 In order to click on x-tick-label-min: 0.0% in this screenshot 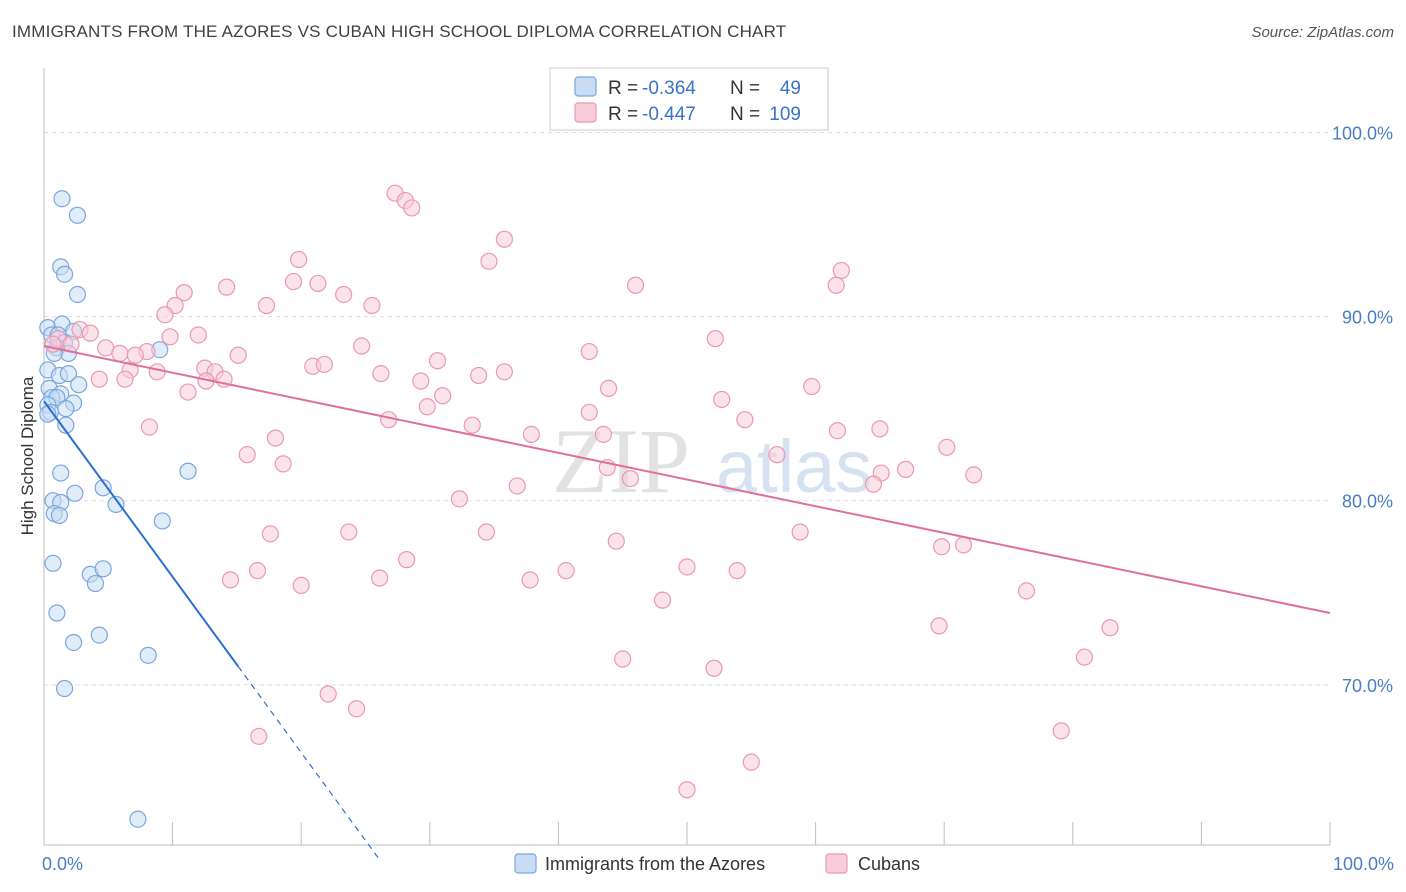, I will do `click(62, 864)`.